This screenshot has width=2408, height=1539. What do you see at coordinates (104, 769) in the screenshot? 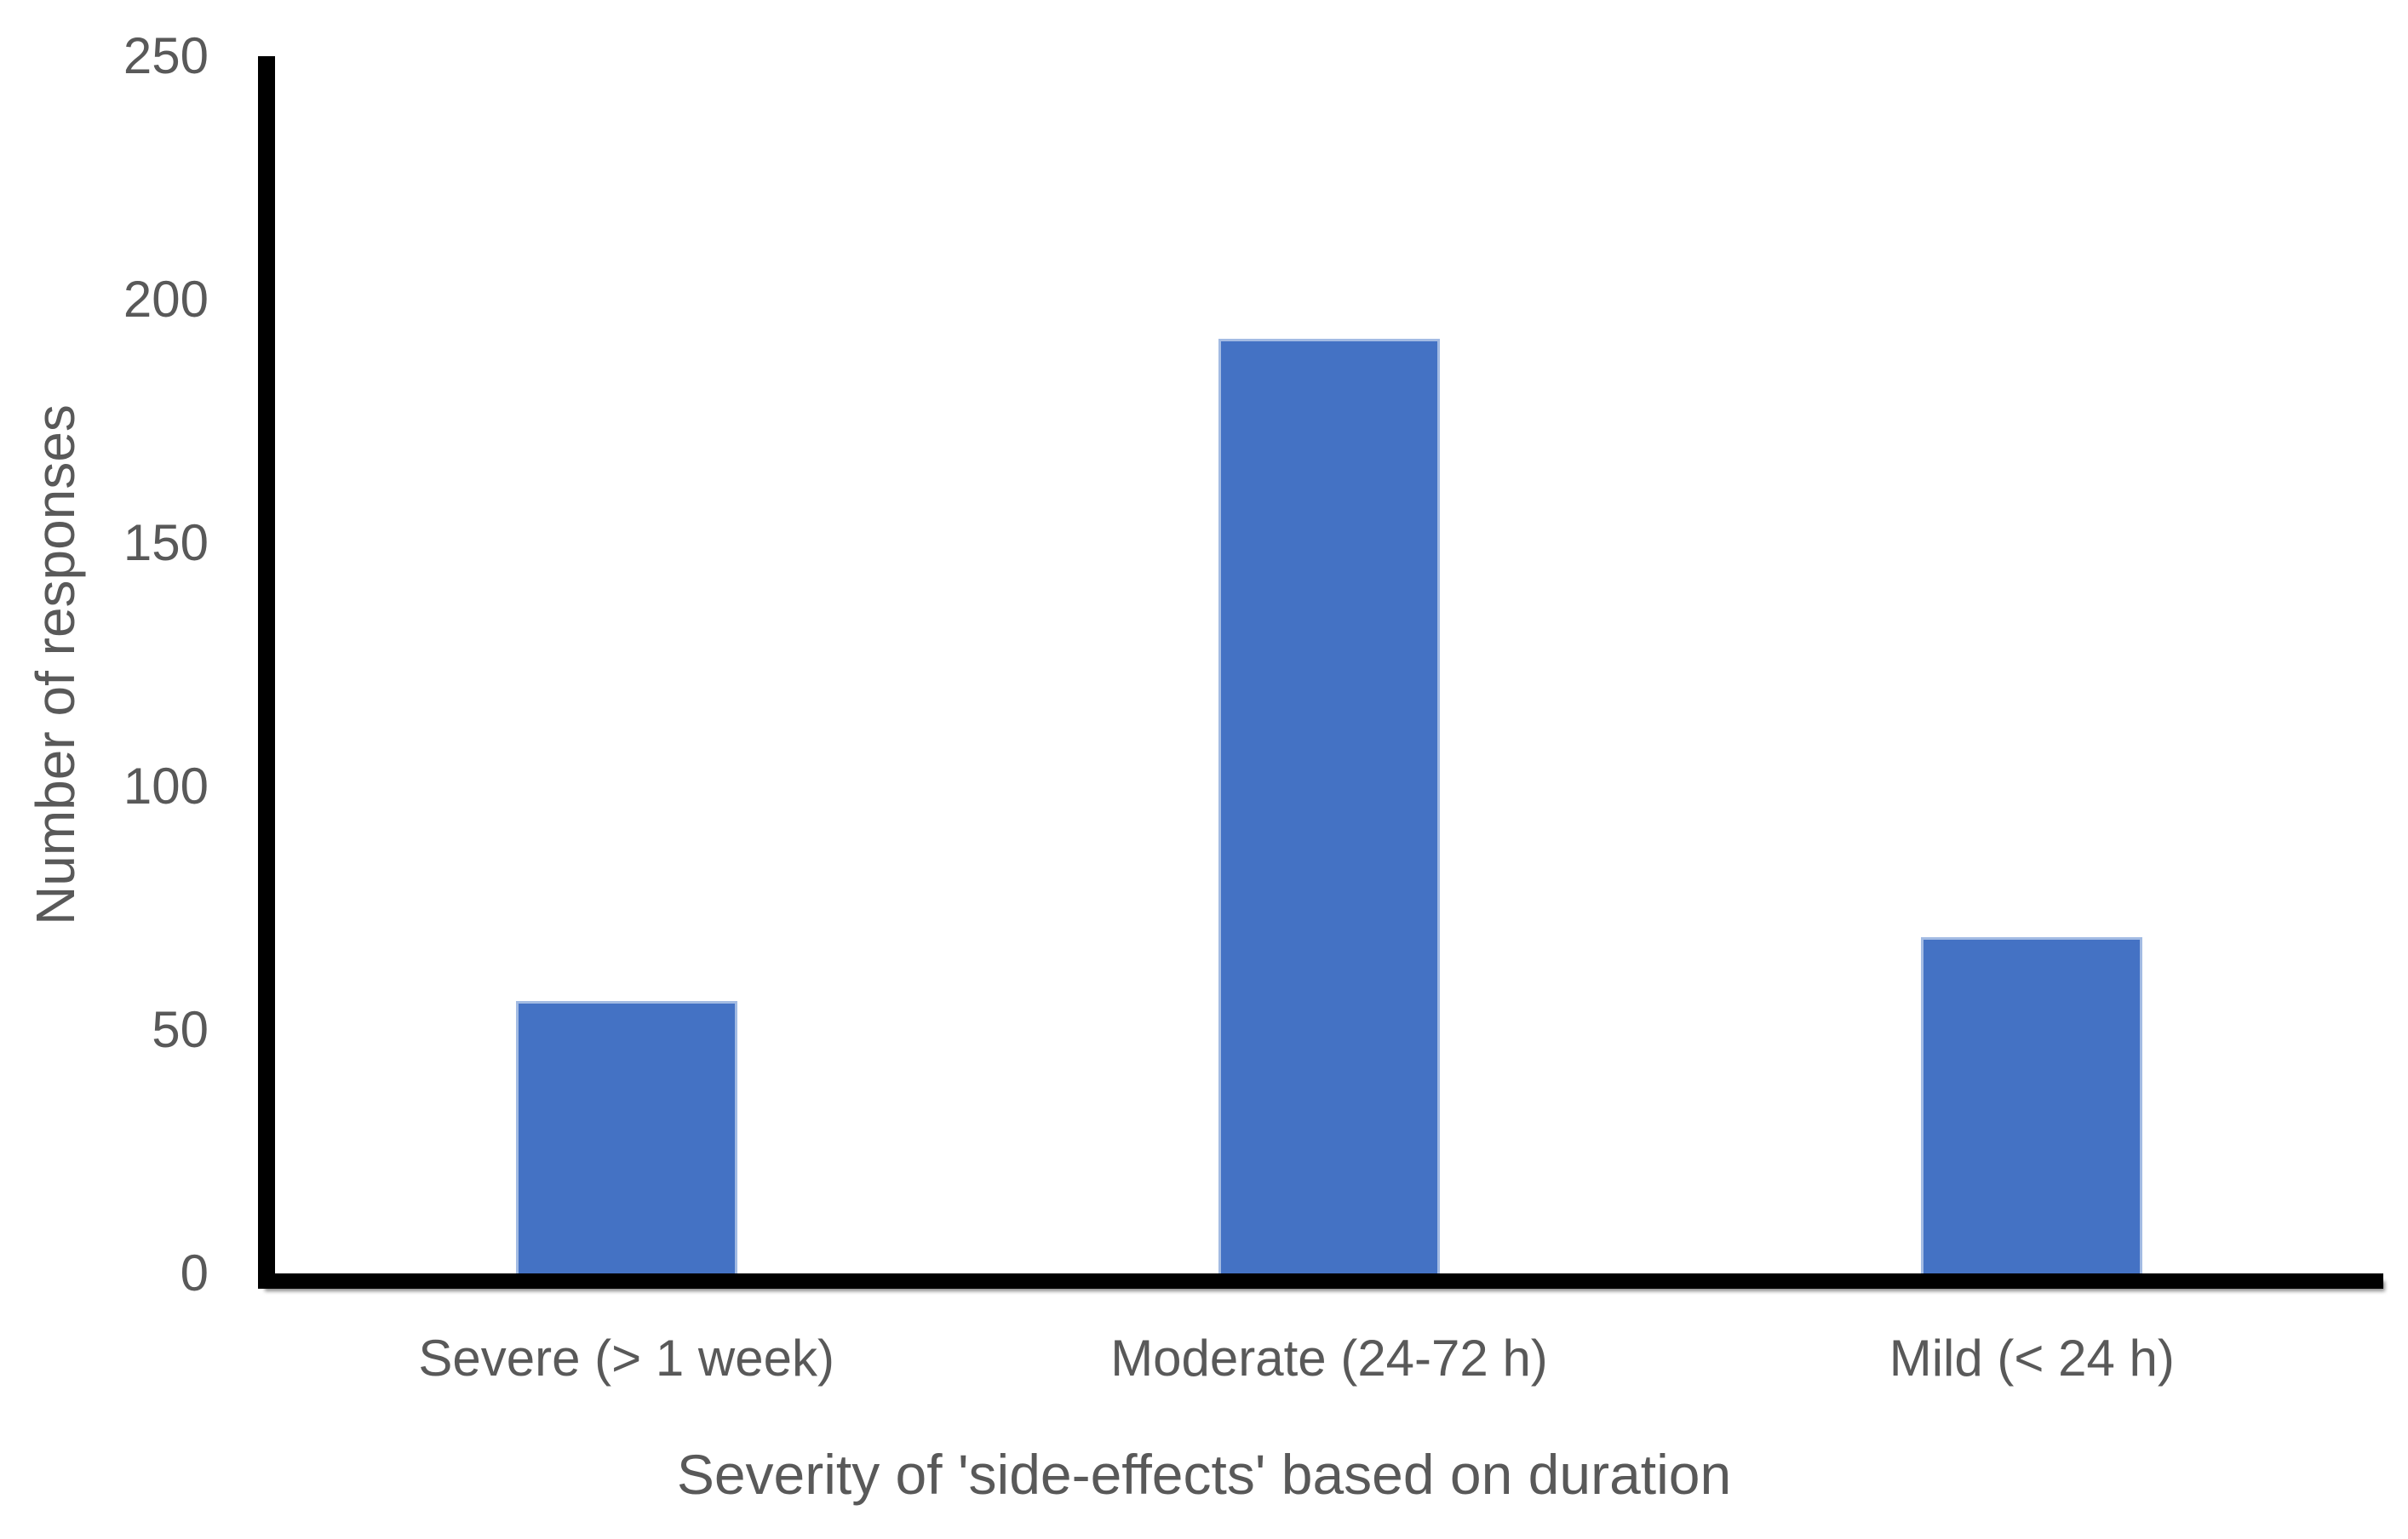
I see `y-axis-tick-labels: 0 50 100 150 200 250` at bounding box center [104, 769].